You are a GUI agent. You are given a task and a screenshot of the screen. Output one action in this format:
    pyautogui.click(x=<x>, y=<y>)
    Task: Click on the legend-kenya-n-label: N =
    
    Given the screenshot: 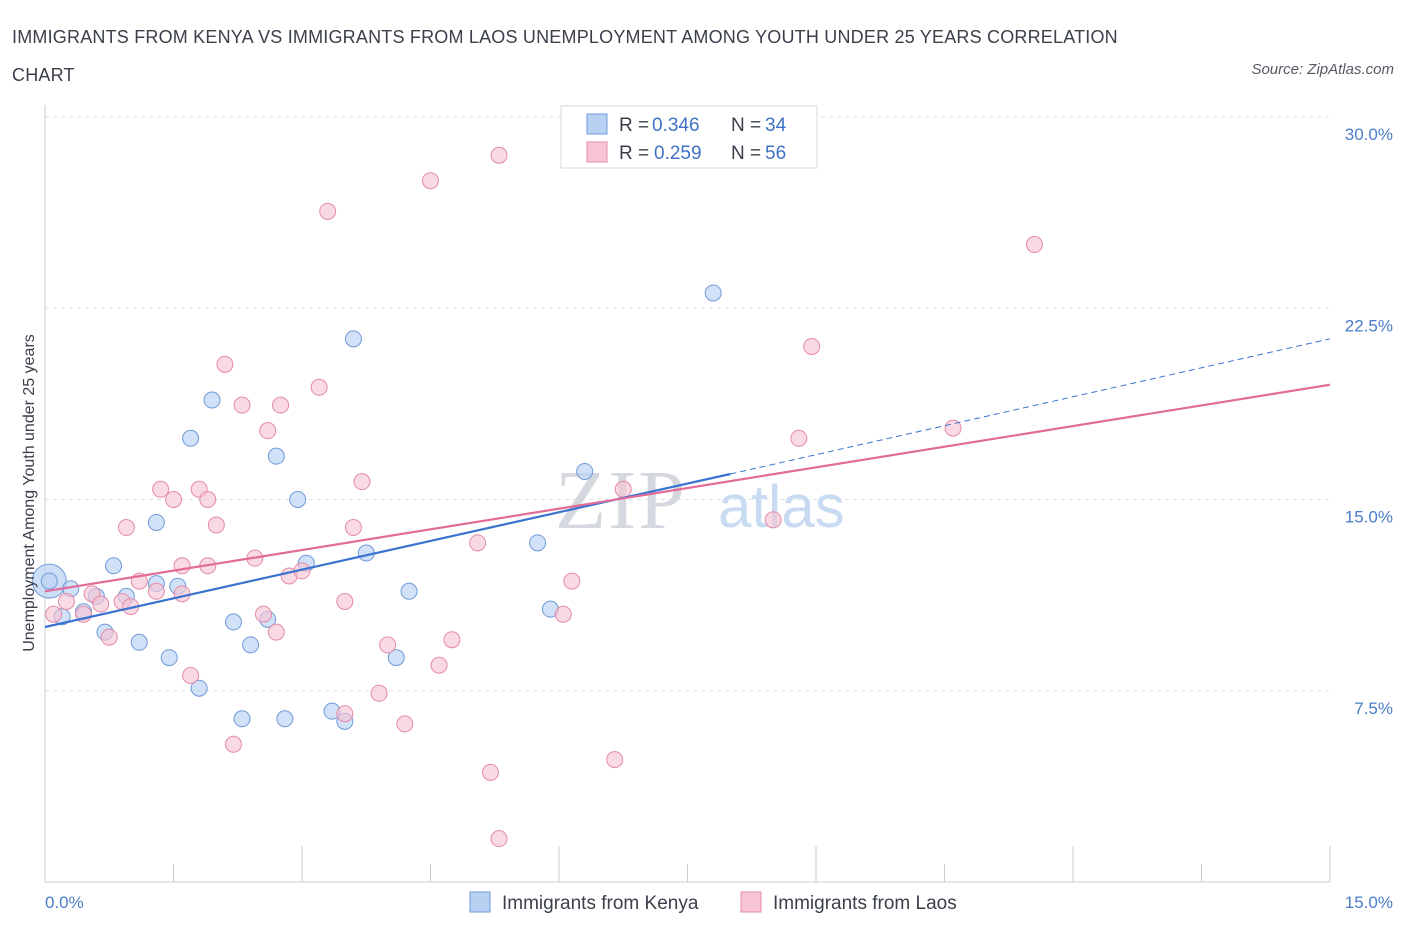 What is the action you would take?
    pyautogui.click(x=746, y=125)
    